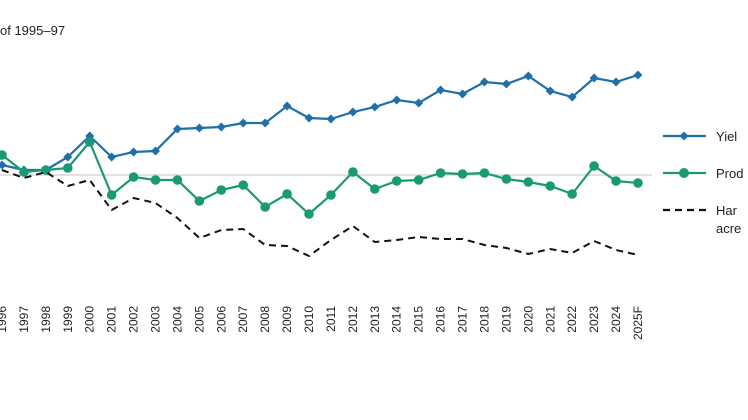 This screenshot has width=748, height=420. What do you see at coordinates (484, 319) in the screenshot?
I see `x-tick-label: 2018` at bounding box center [484, 319].